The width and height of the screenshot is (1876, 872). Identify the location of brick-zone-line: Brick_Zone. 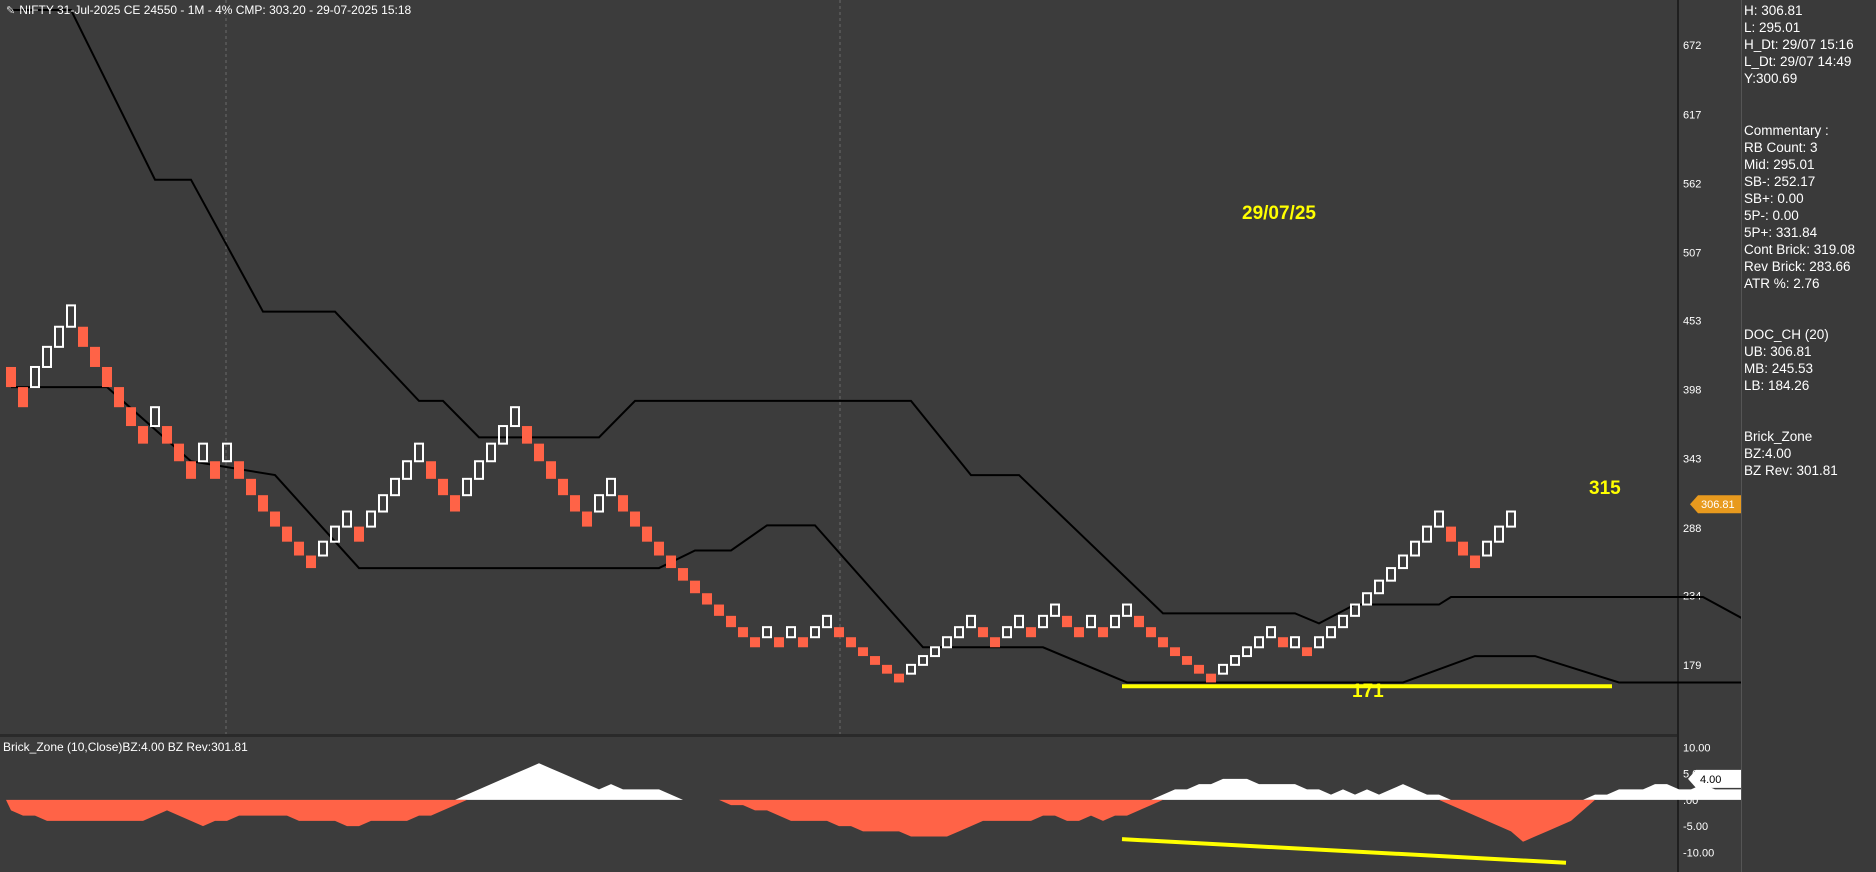
(1778, 436).